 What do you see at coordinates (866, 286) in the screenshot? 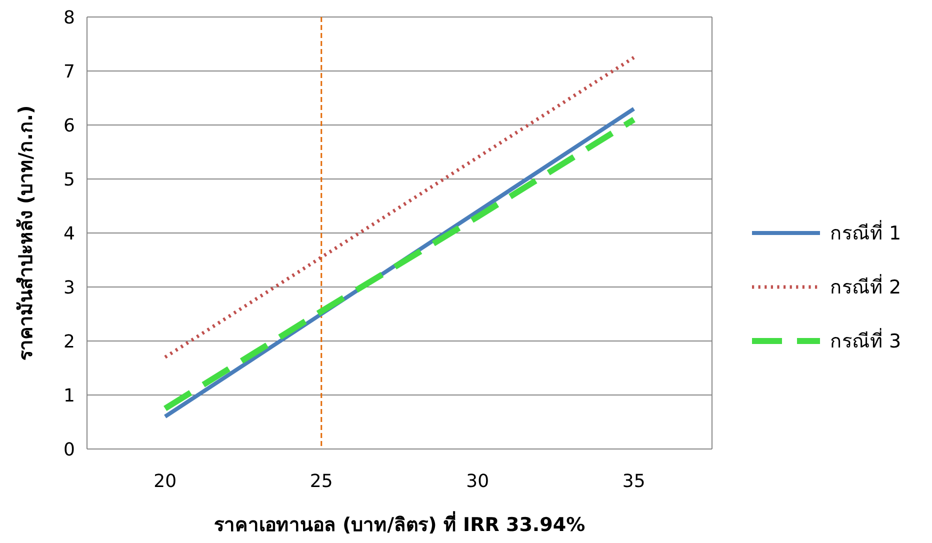
I see `legend-label: กรณีที่ 2` at bounding box center [866, 286].